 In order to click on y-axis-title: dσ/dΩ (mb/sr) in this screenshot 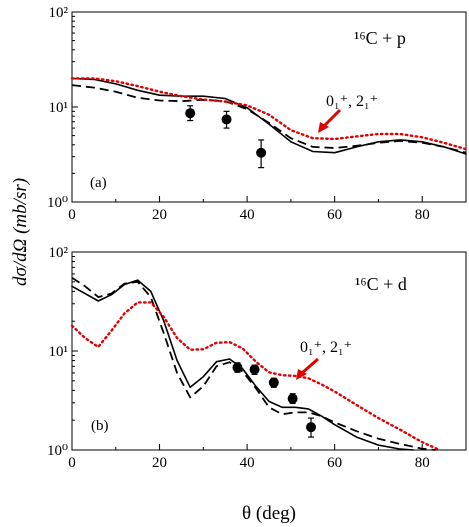, I will do `click(20, 232)`.